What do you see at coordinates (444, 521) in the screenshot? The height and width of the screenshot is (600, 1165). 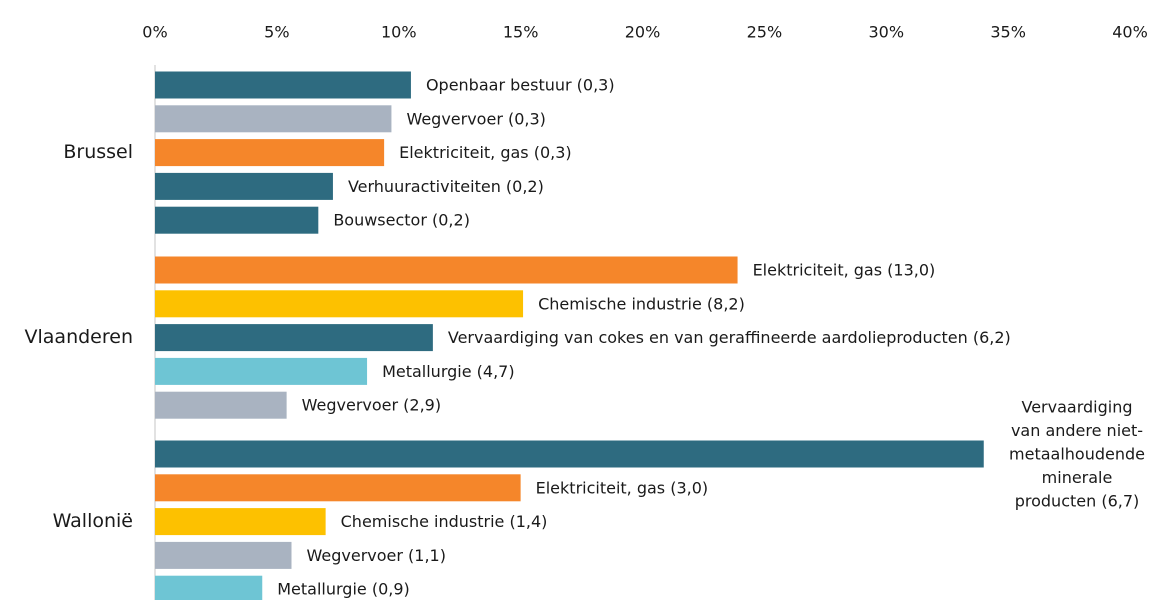 I see `data-label: Chemische industrie (1,4)` at bounding box center [444, 521].